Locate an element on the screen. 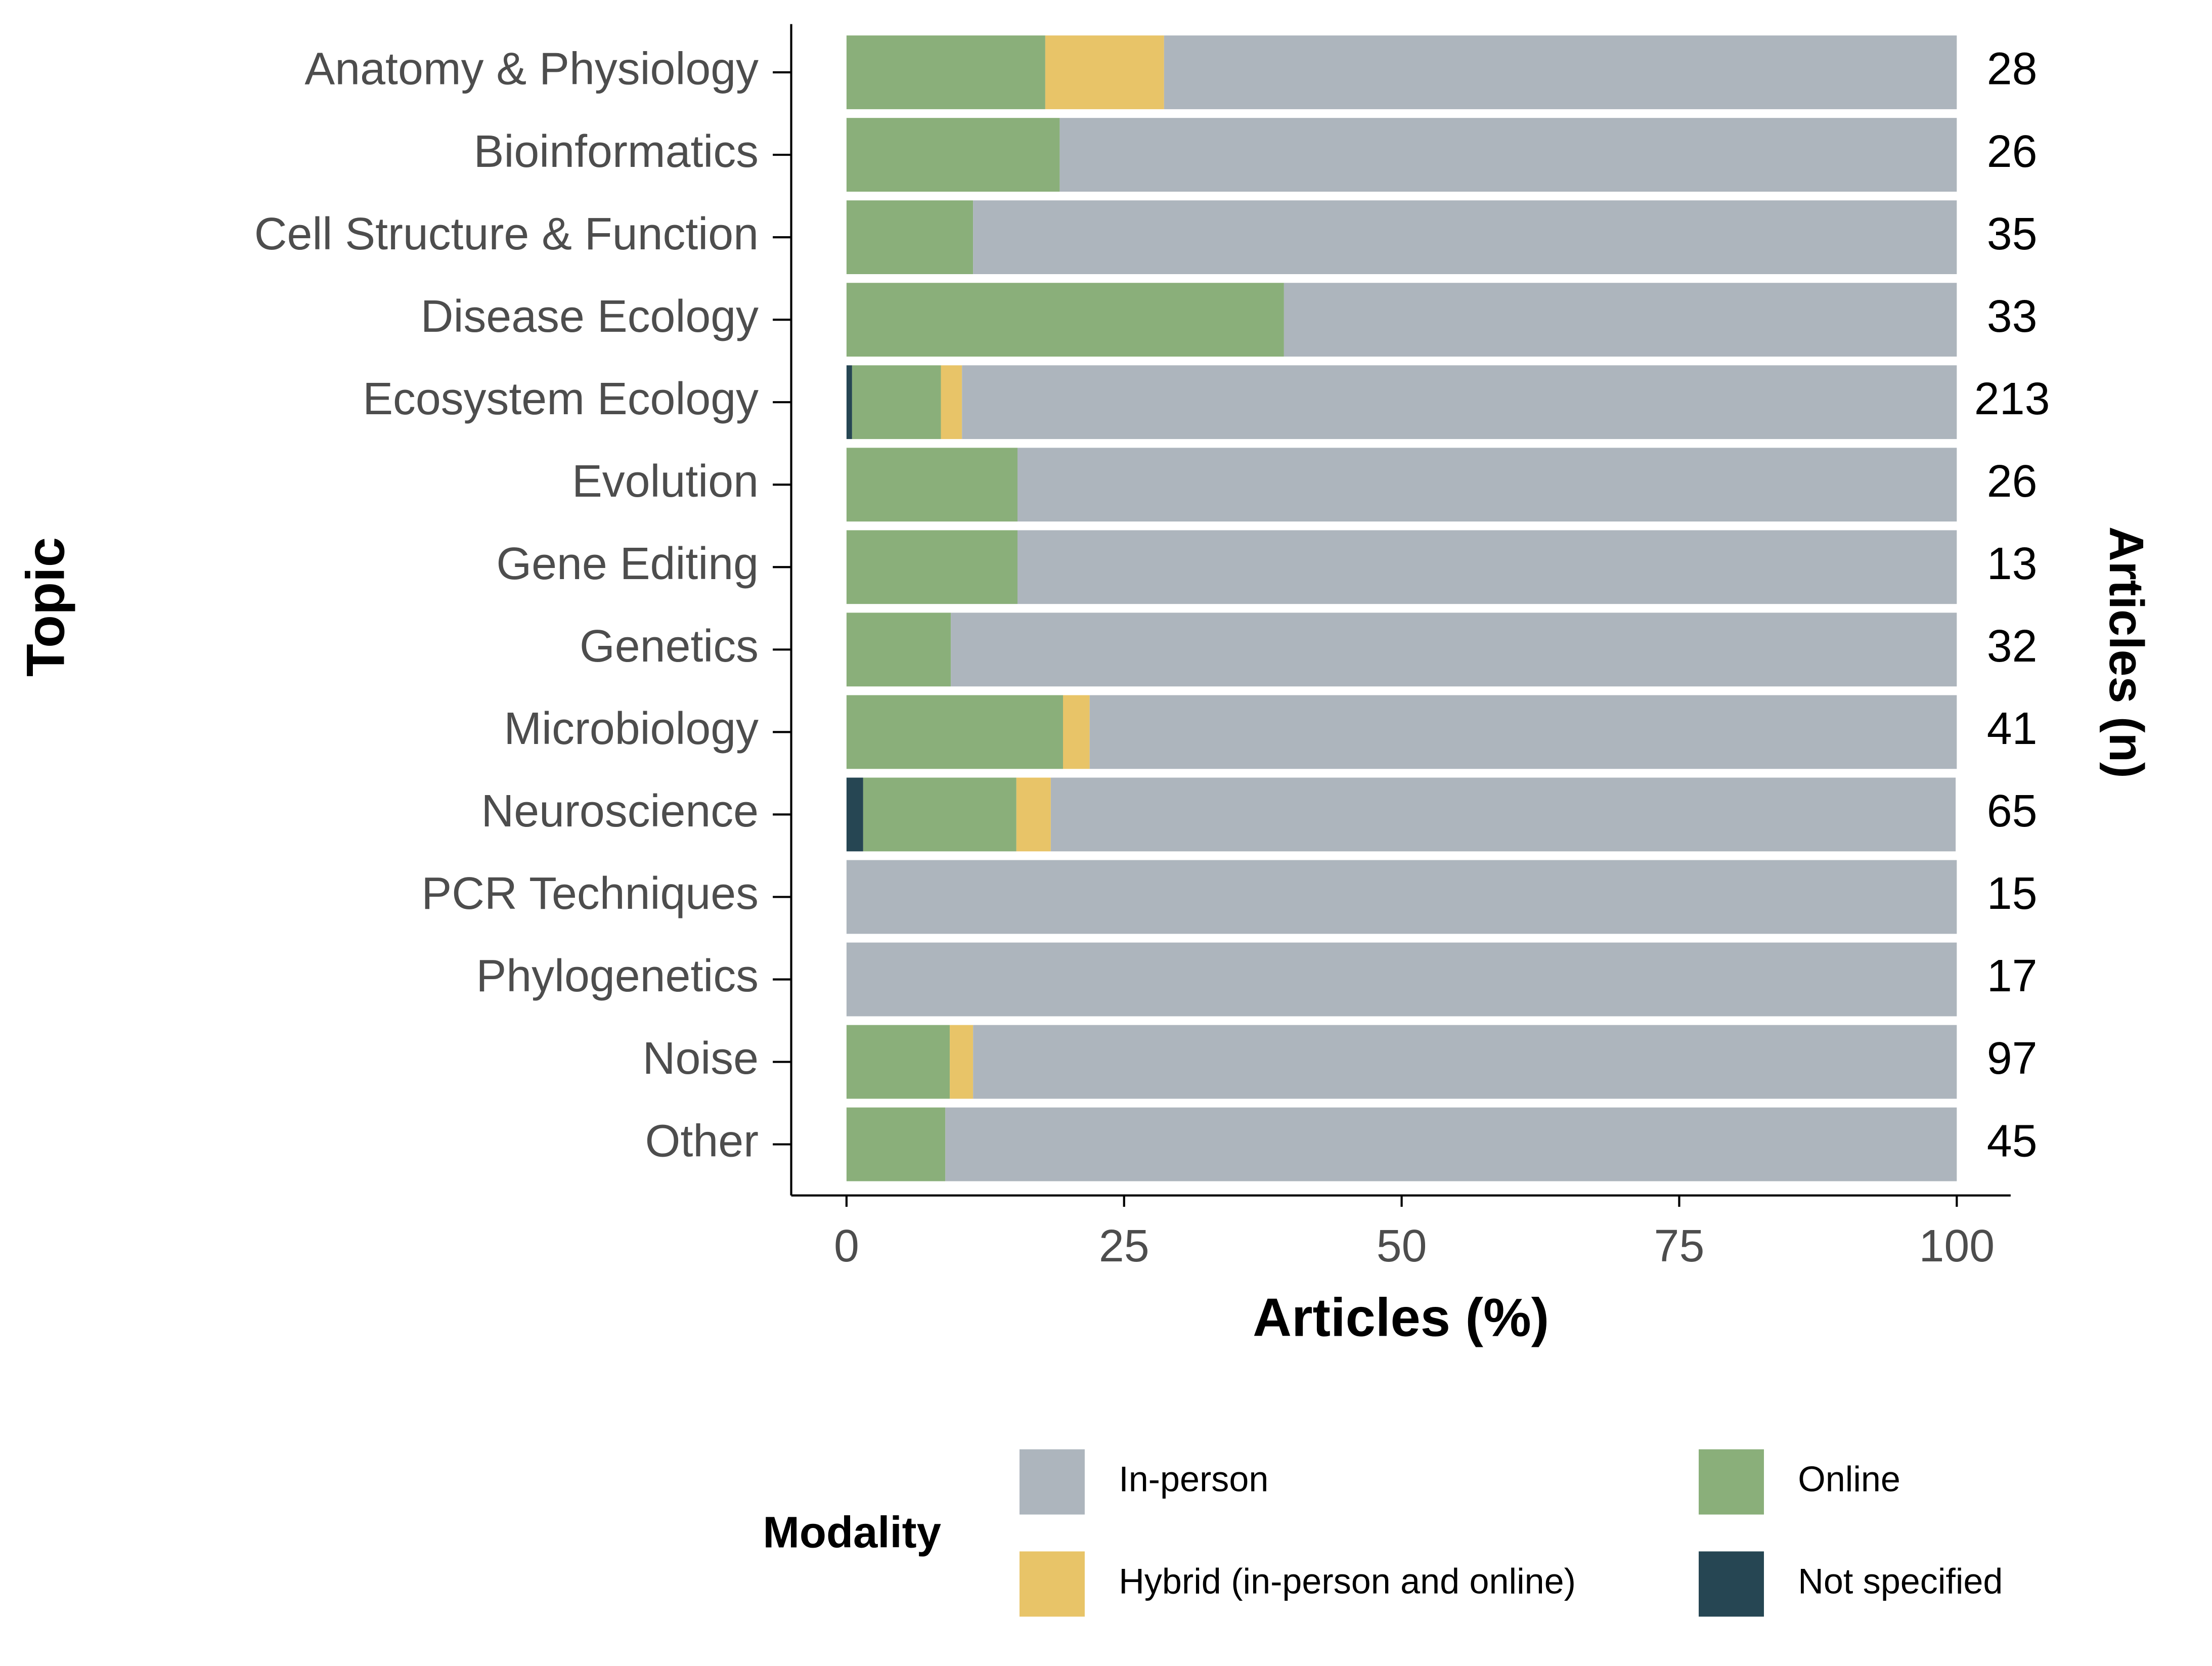  y-tick-label: Bioinformatics is located at coordinates (617, 151).